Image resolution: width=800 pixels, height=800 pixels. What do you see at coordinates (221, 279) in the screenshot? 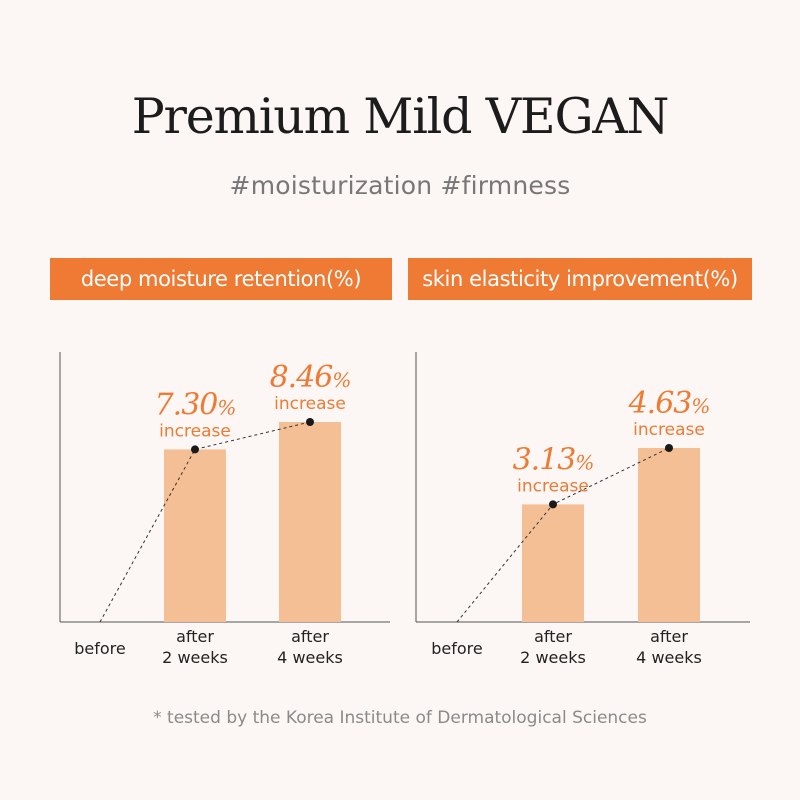
I see `chart-1-title: deep moisture retention(%)` at bounding box center [221, 279].